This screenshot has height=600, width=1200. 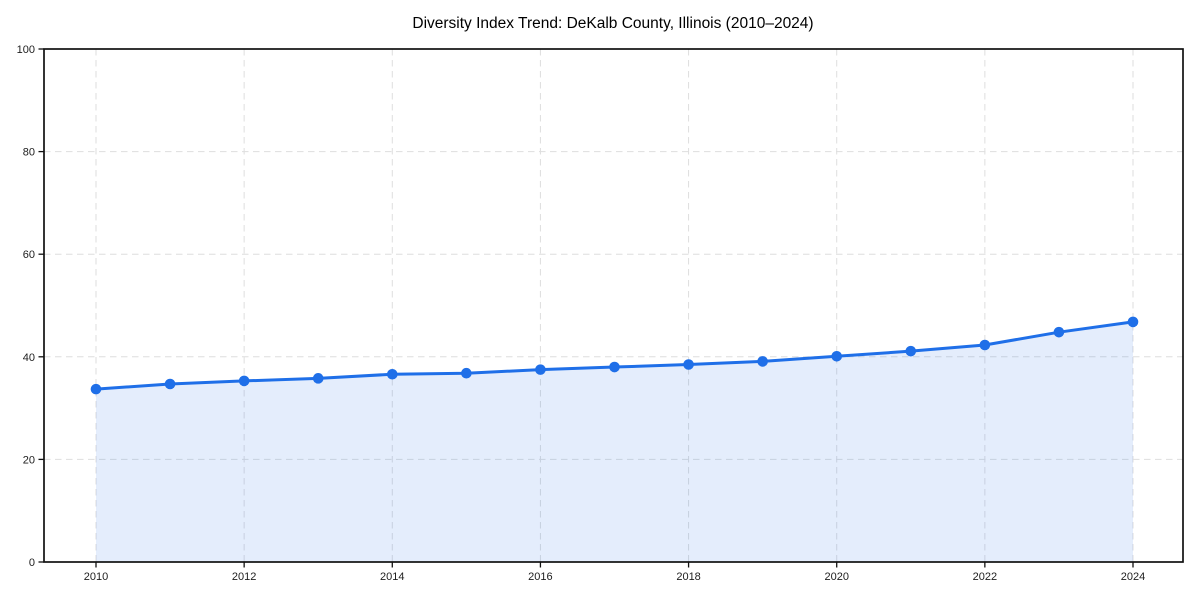 I want to click on x-tick-label: 2018, so click(x=688, y=577).